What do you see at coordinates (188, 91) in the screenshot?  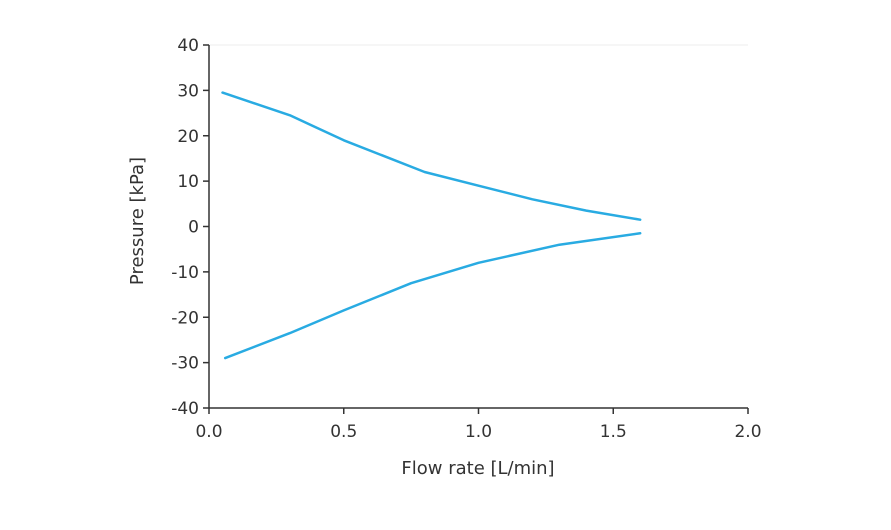 I see `y-tick-label: 30` at bounding box center [188, 91].